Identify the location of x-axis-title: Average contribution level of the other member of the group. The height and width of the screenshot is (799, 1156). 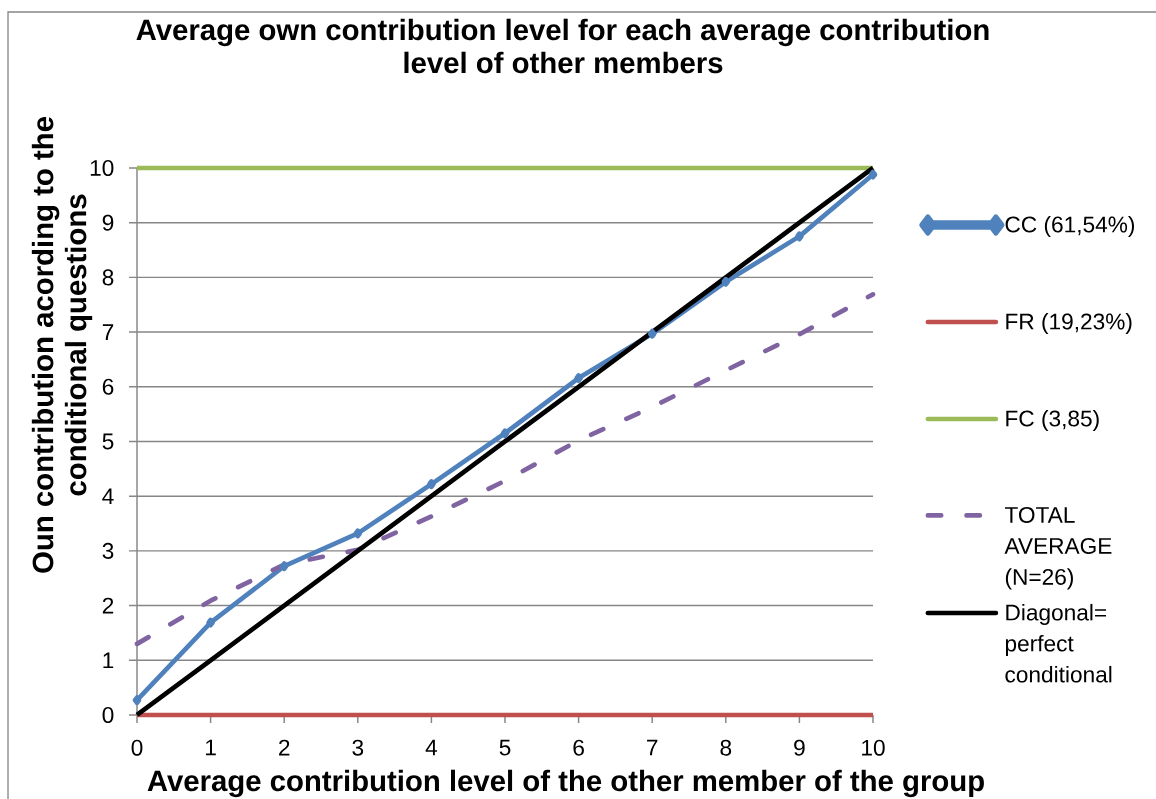
(565, 783).